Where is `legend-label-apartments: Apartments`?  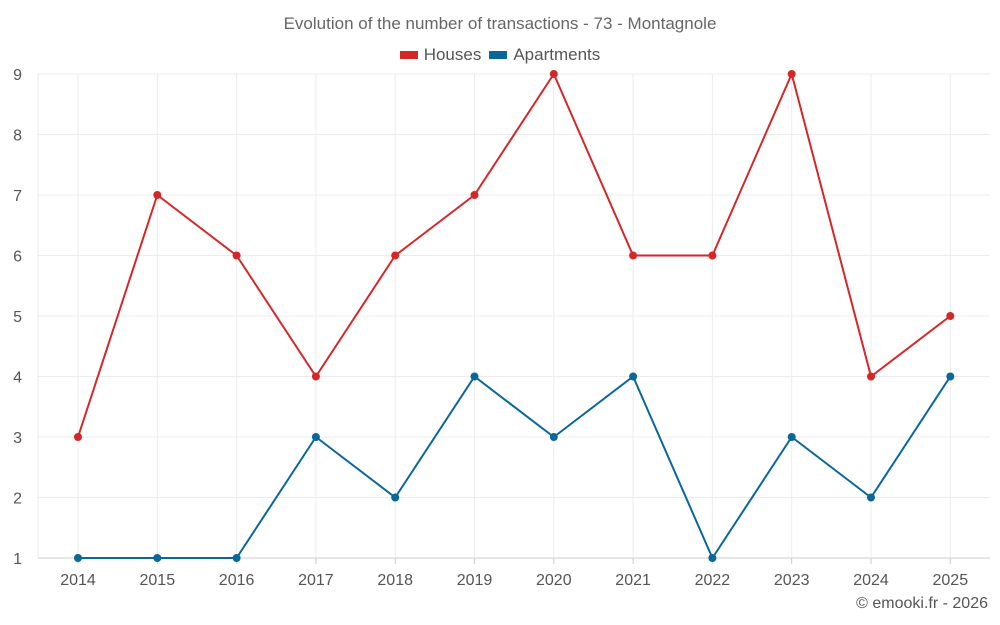 legend-label-apartments: Apartments is located at coordinates (557, 54).